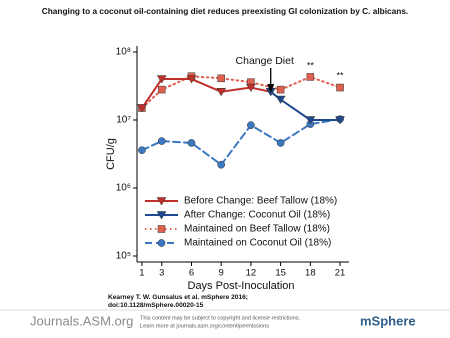  I want to click on x-tick-label: 1, so click(141, 273).